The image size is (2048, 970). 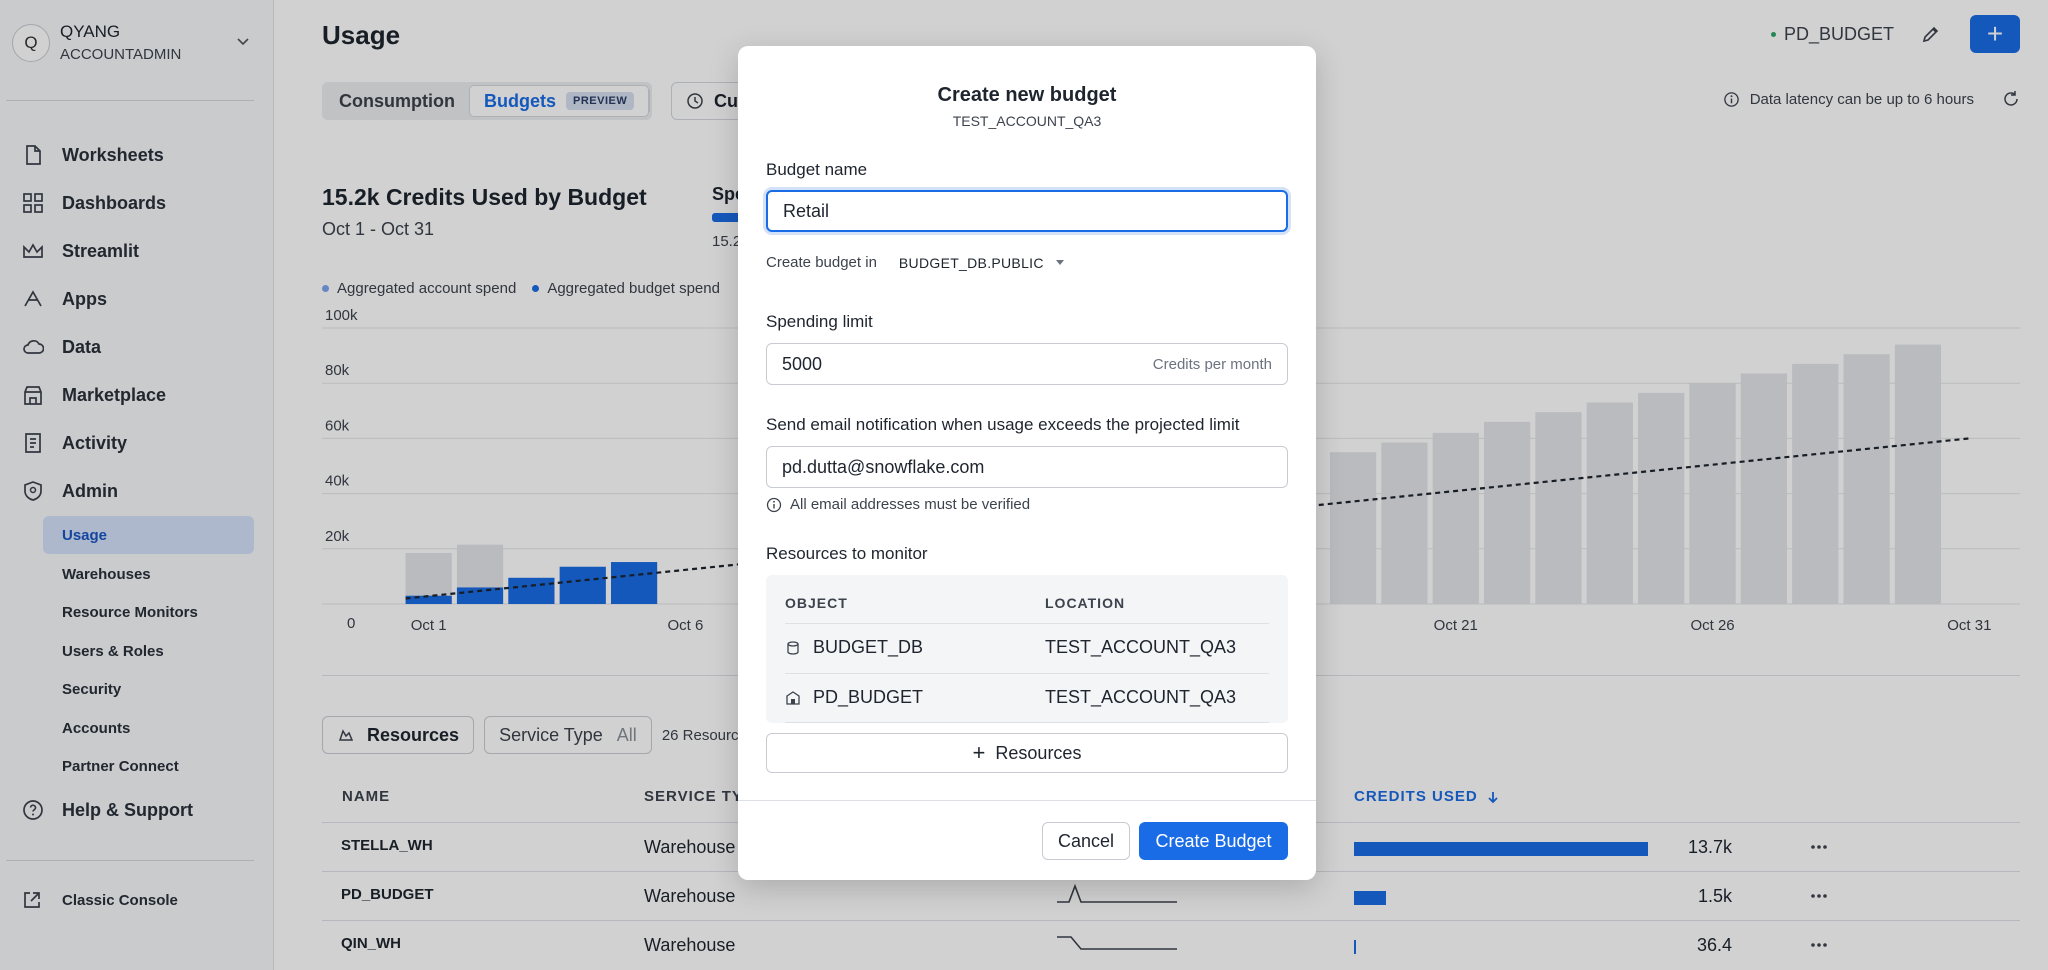 I want to click on x-tick-label: Oct 21, so click(x=1456, y=625).